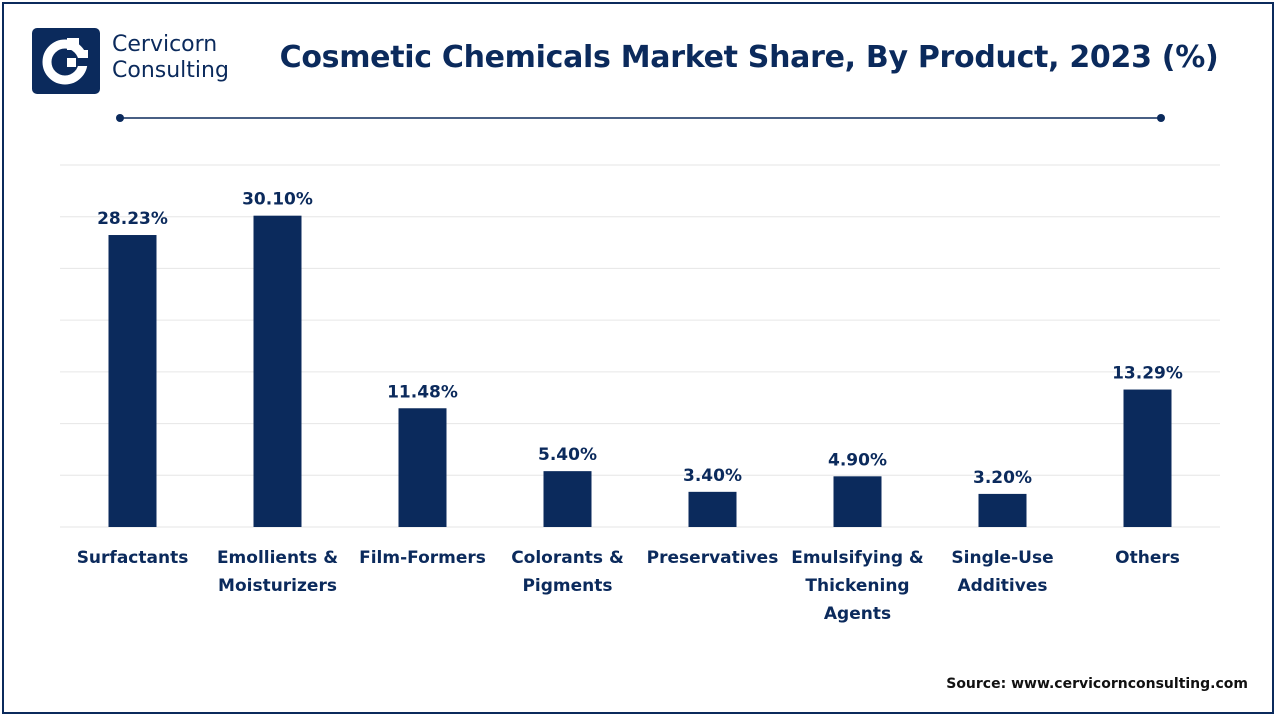  Describe the element at coordinates (132, 219) in the screenshot. I see `data-label: 28.23%` at that location.